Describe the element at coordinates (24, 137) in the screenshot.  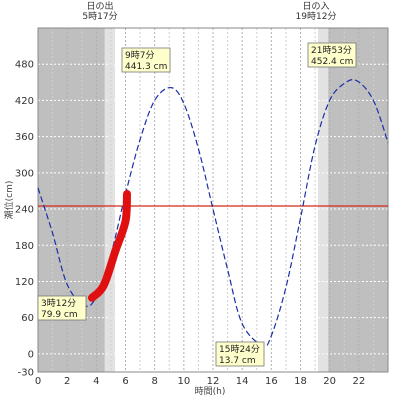
I see `y-tick-label: 360` at that location.